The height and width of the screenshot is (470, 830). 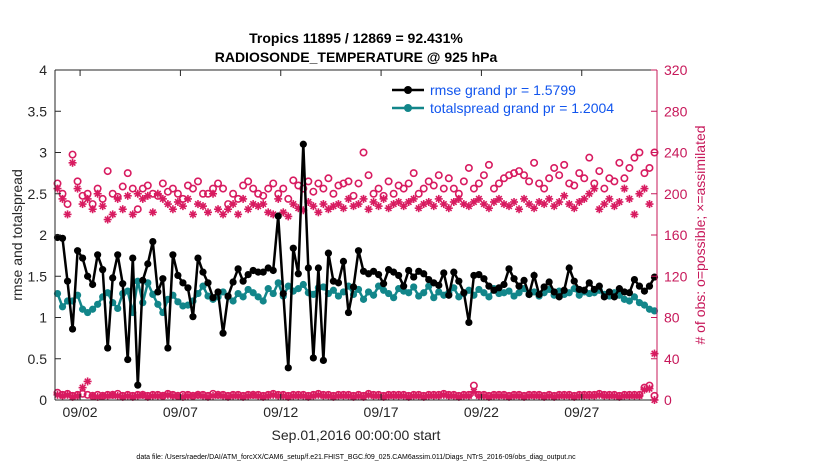 What do you see at coordinates (676, 70) in the screenshot?
I see `y-tick-label-right: 320` at bounding box center [676, 70].